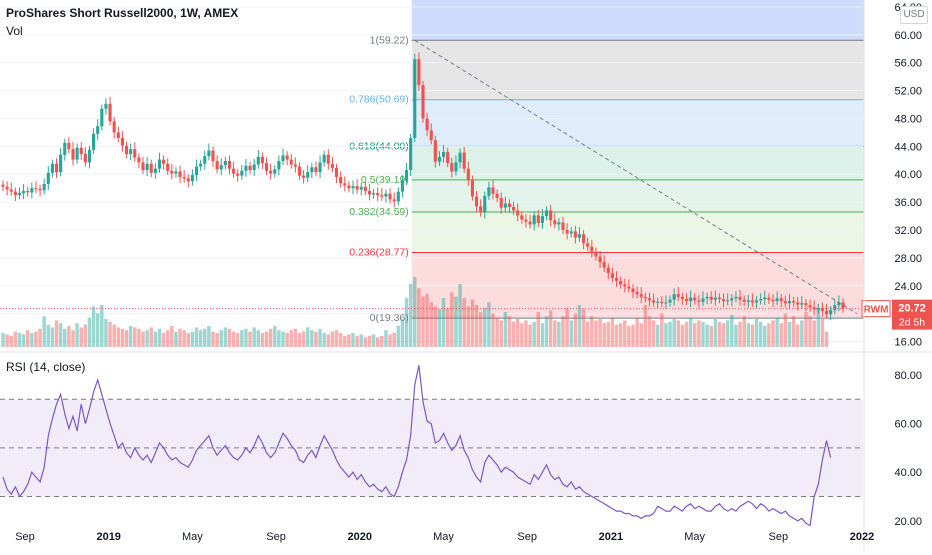  What do you see at coordinates (46, 367) in the screenshot?
I see `rsi-indicator-label: RSI (14, close)` at bounding box center [46, 367].